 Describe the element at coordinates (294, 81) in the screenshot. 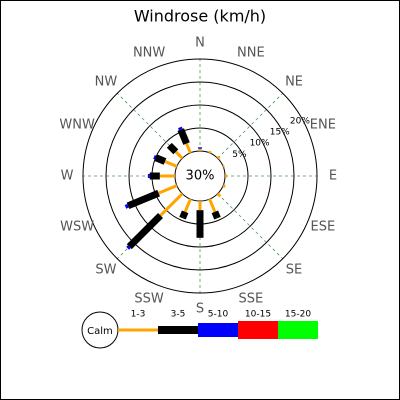

I see `direction-label: NE` at that location.